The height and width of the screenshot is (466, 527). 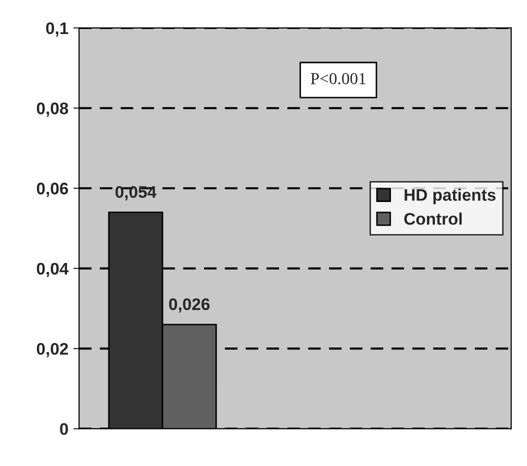 What do you see at coordinates (64, 429) in the screenshot?
I see `y-tick-label: 0` at bounding box center [64, 429].